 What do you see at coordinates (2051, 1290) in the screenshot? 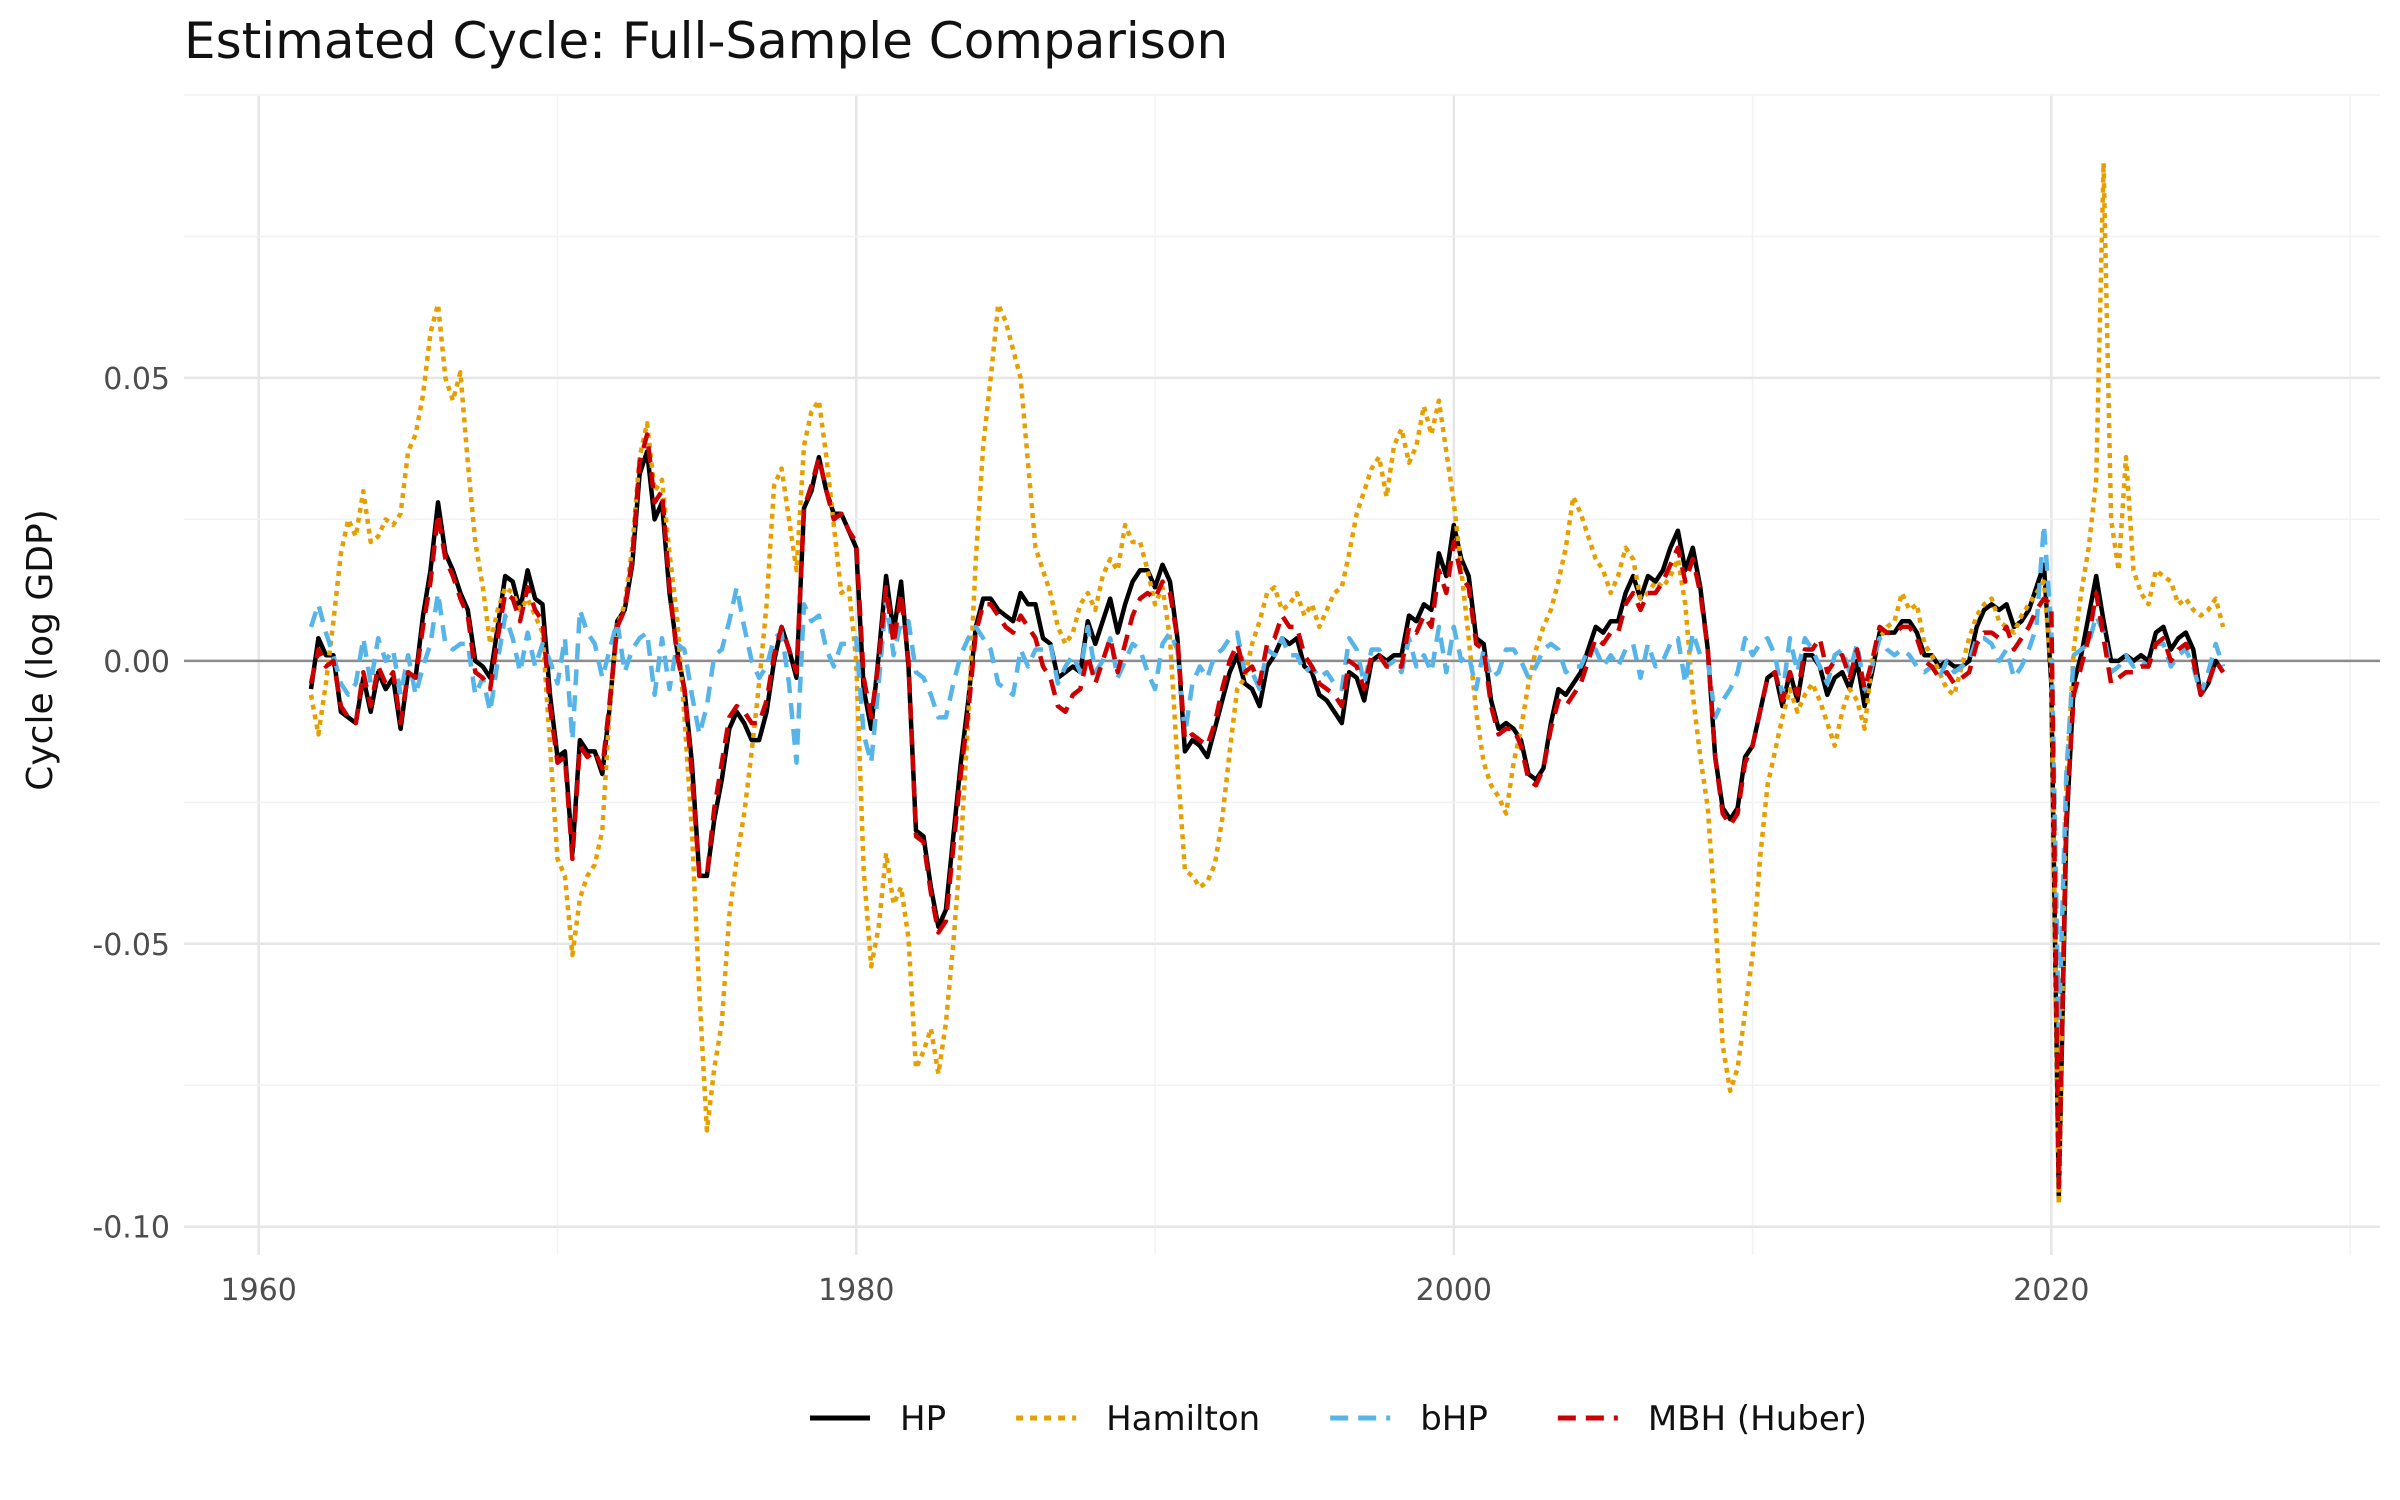
I see `x-tick-label: 2020` at bounding box center [2051, 1290].